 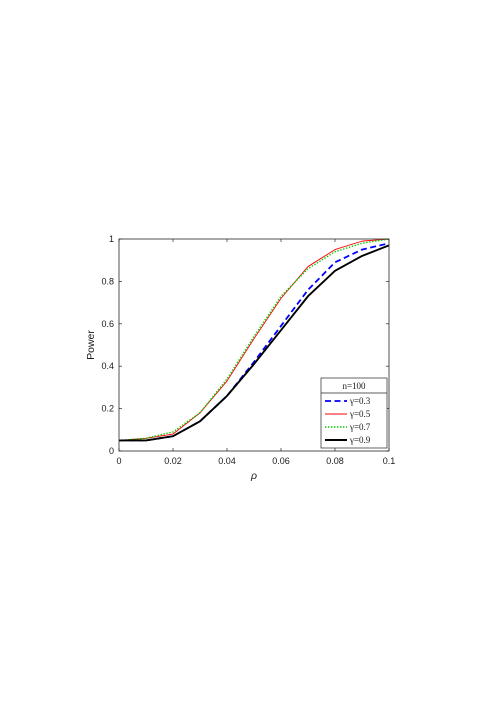 I want to click on legend-label-4: γ=0.9, so click(x=360, y=440).